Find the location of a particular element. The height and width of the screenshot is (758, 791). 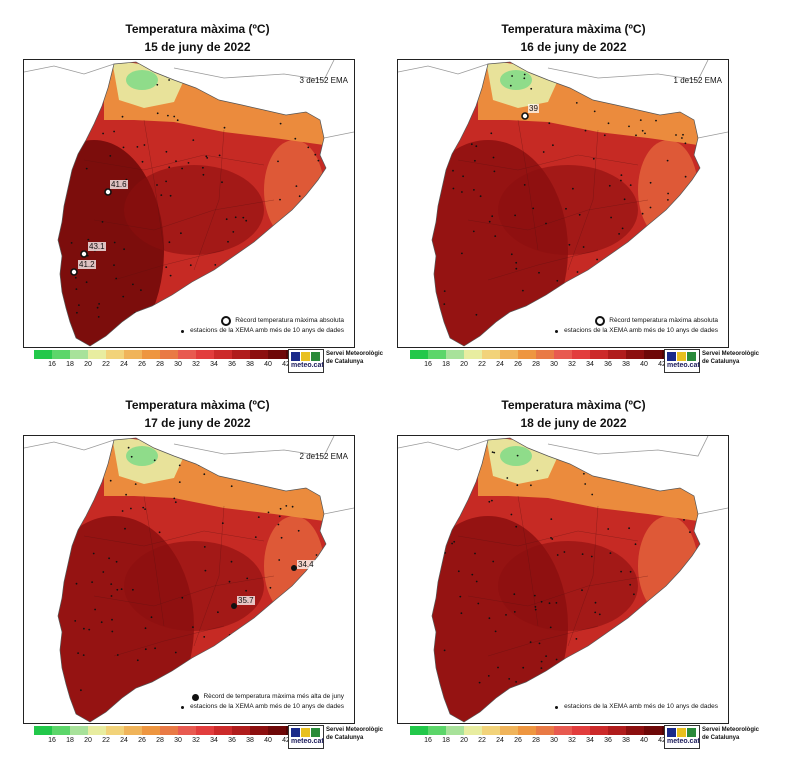

colorbar-tick-label: 20 is located at coordinates (464, 364).